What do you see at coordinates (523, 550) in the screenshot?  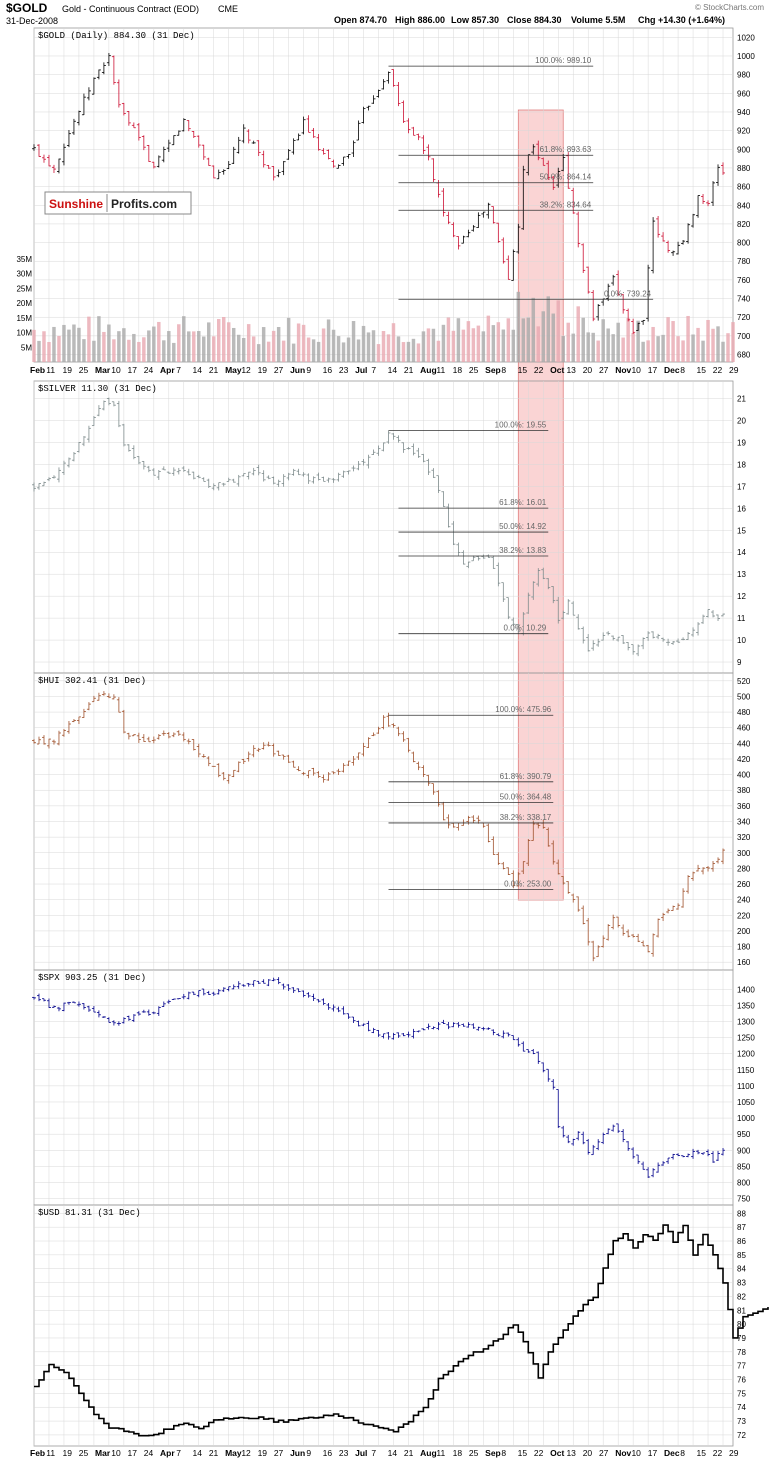 I see `fib-label: 38.2%: 13.83` at bounding box center [523, 550].